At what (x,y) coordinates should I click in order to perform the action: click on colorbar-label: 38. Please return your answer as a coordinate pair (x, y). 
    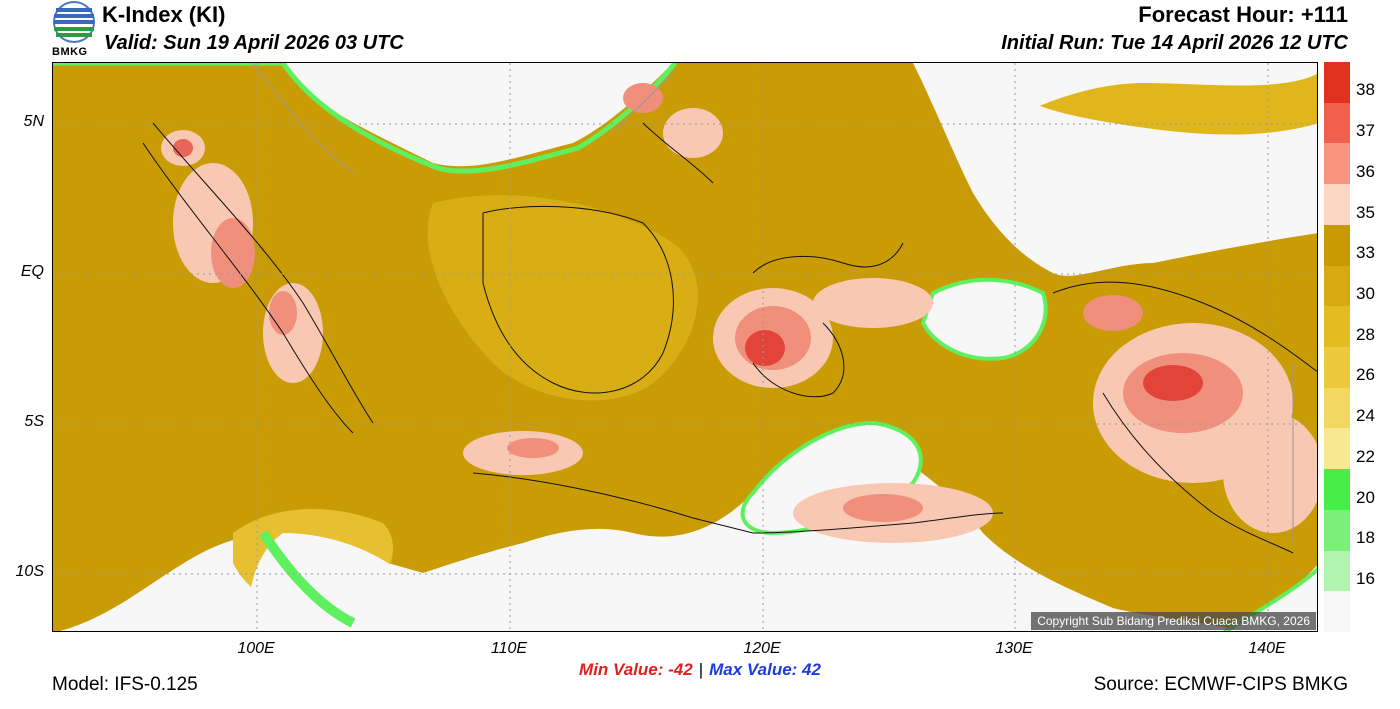
    Looking at the image, I should click on (1365, 90).